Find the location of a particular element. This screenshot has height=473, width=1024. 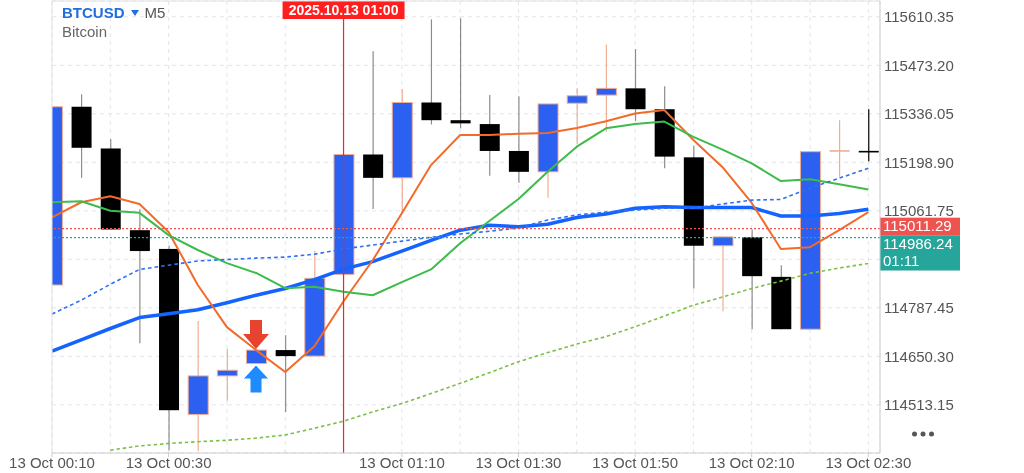

y-tick-label: 114650.30 is located at coordinates (919, 356).